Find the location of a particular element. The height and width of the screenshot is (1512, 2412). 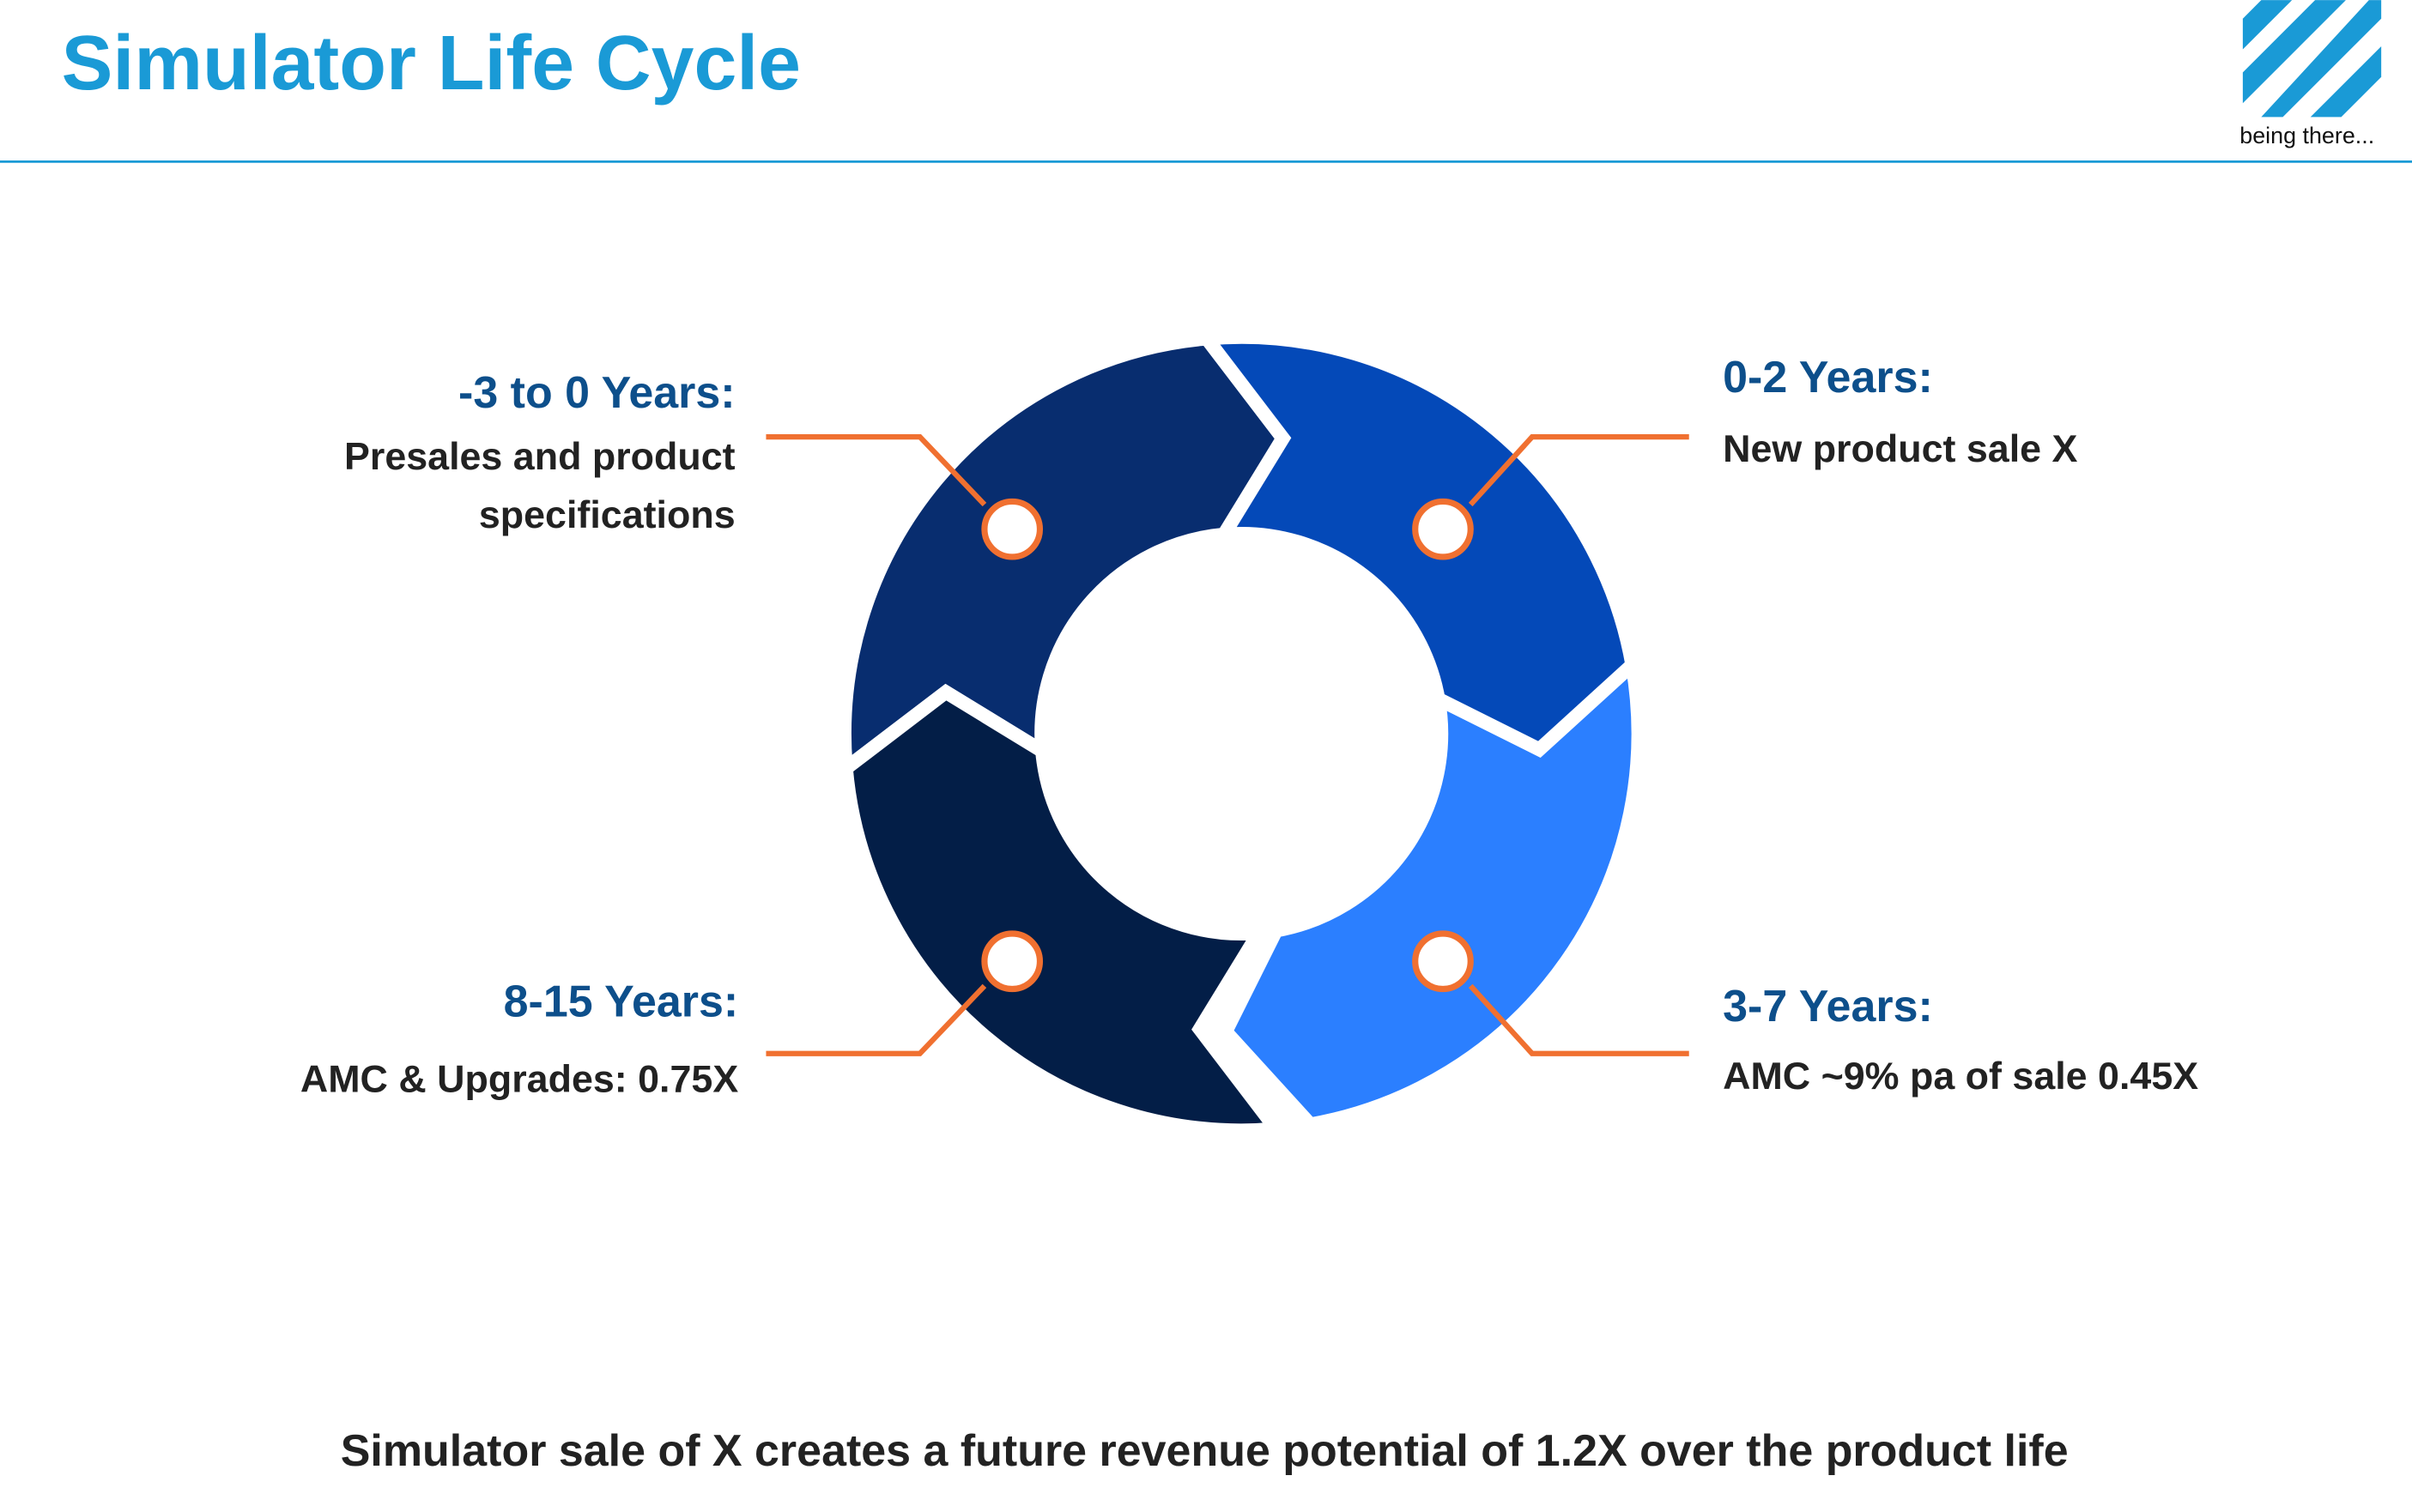

stage-heading: 3-7 Years: is located at coordinates (1828, 1006).